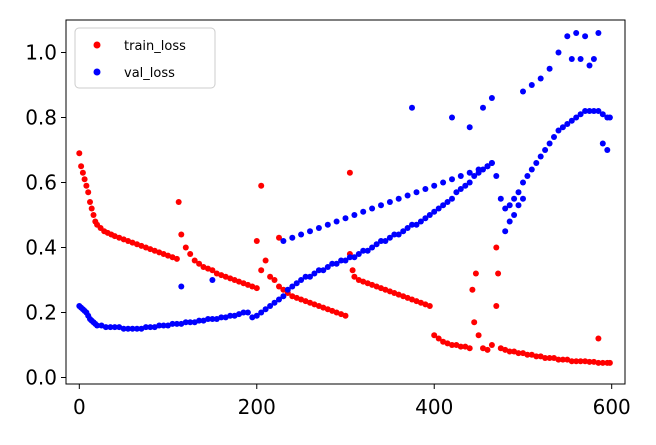  Describe the element at coordinates (97, 72) in the screenshot. I see `legend-marker-val-loss` at that location.